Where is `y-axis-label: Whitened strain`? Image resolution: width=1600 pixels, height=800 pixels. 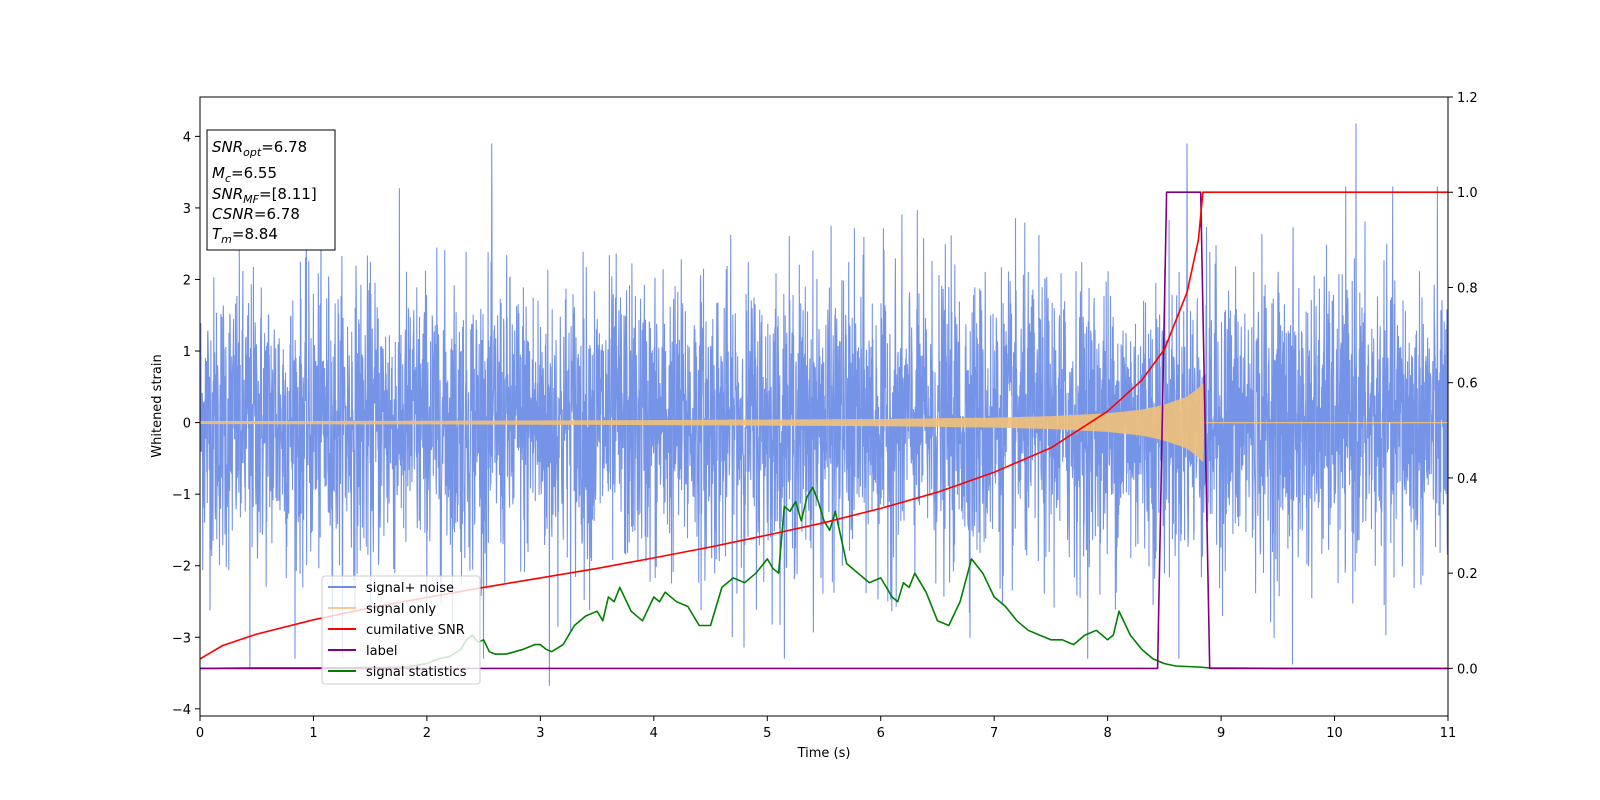
y-axis-label: Whitened strain is located at coordinates (157, 405).